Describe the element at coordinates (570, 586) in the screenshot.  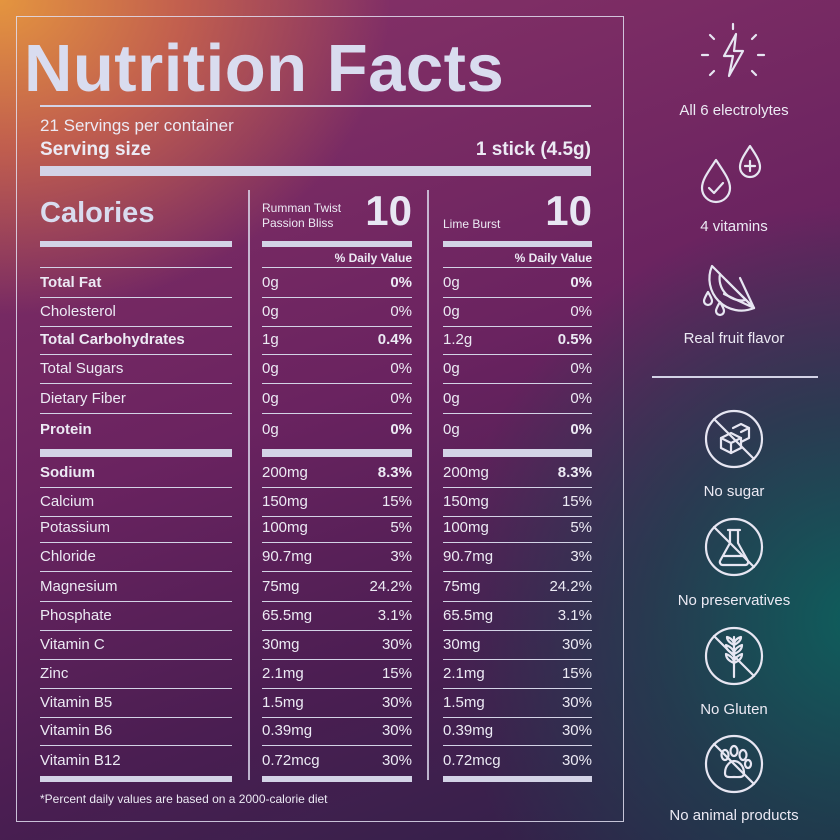
I see `daily-value-flavor2: 24.2%` at that location.